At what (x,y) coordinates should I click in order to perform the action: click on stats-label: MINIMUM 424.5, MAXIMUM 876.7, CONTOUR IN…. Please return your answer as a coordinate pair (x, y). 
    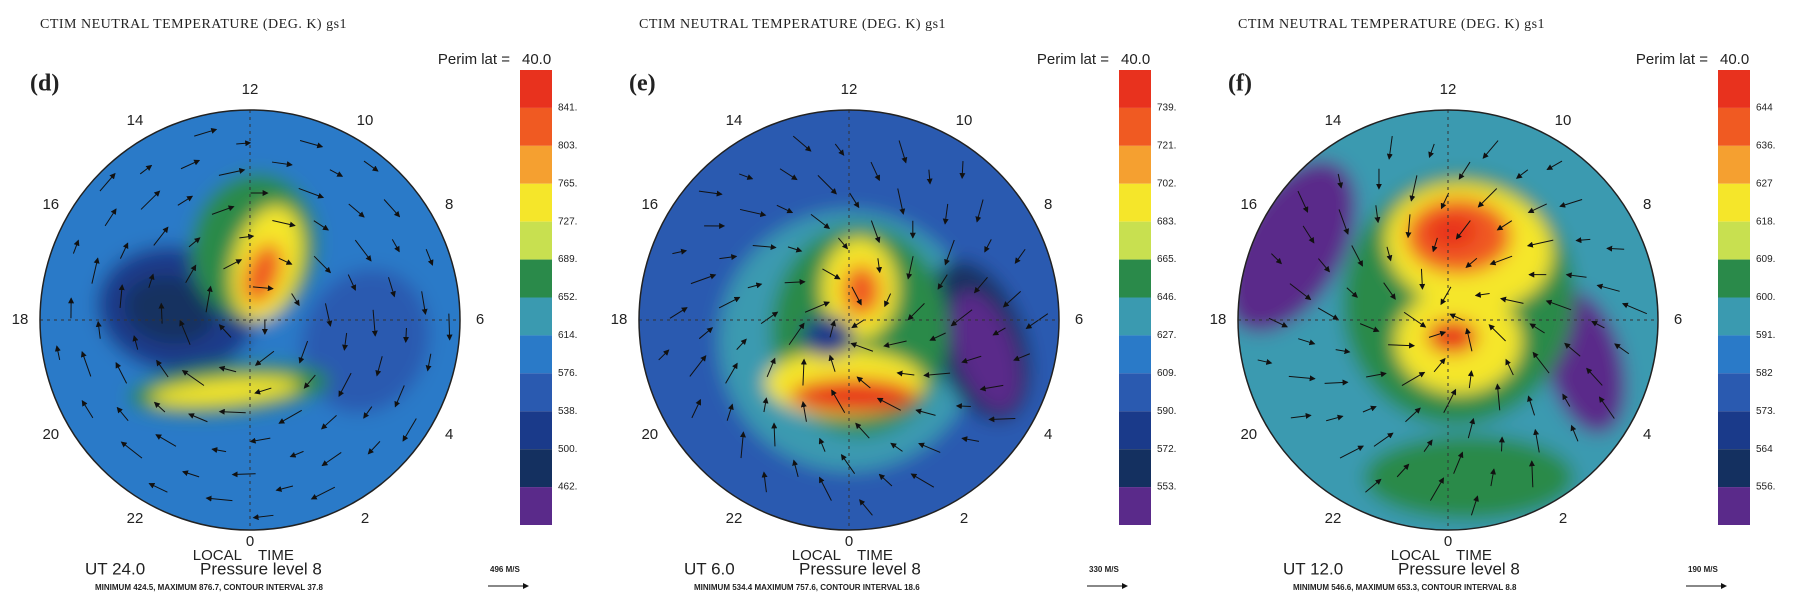
    Looking at the image, I should click on (209, 587).